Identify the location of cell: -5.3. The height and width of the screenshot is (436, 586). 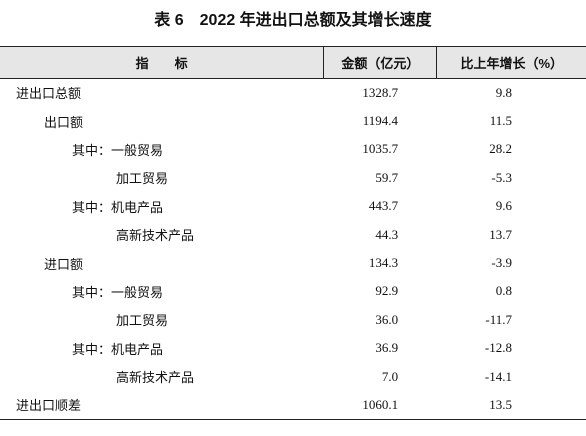
(501, 177).